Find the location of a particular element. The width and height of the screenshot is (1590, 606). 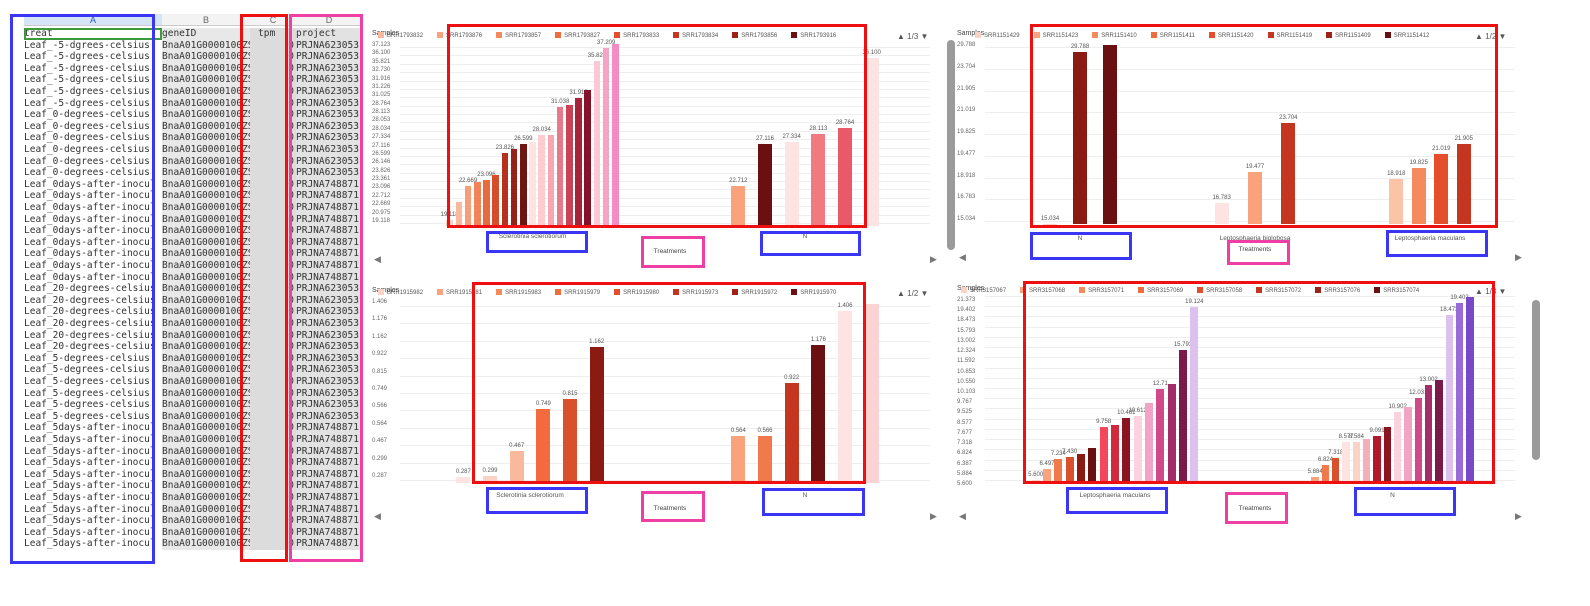

column-header-d: D is located at coordinates (329, 20).